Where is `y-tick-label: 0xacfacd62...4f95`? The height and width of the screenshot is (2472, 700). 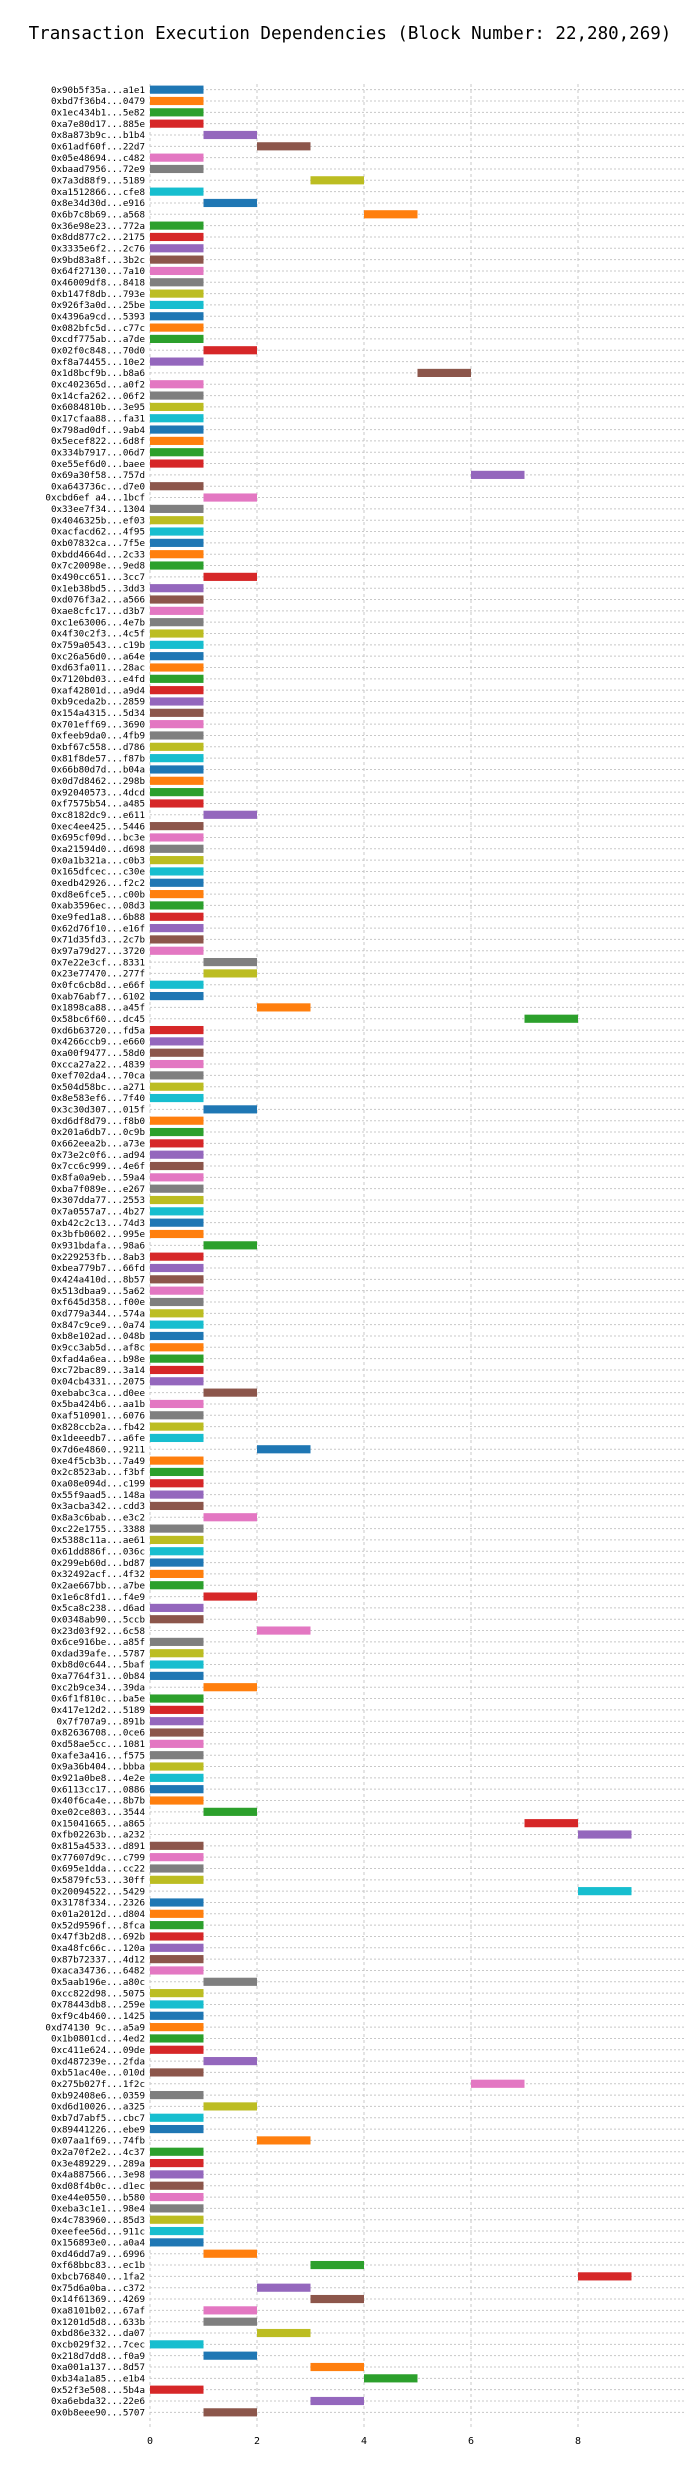
y-tick-label: 0xacfacd62...4f95 is located at coordinates (98, 532).